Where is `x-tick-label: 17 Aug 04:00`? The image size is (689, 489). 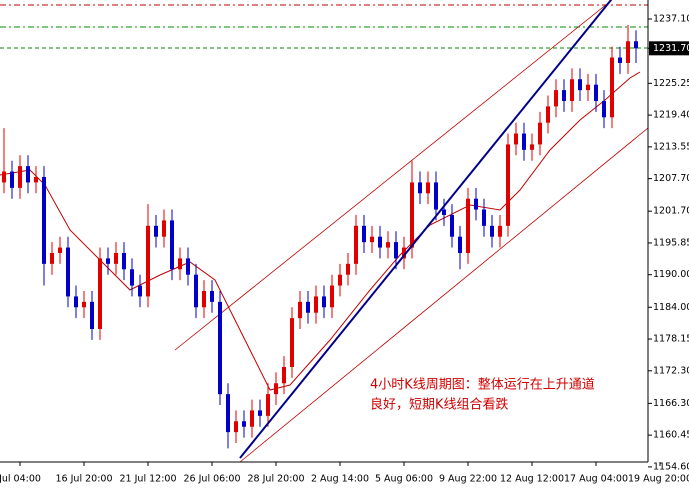
x-tick-label: 17 Aug 04:00 is located at coordinates (596, 479).